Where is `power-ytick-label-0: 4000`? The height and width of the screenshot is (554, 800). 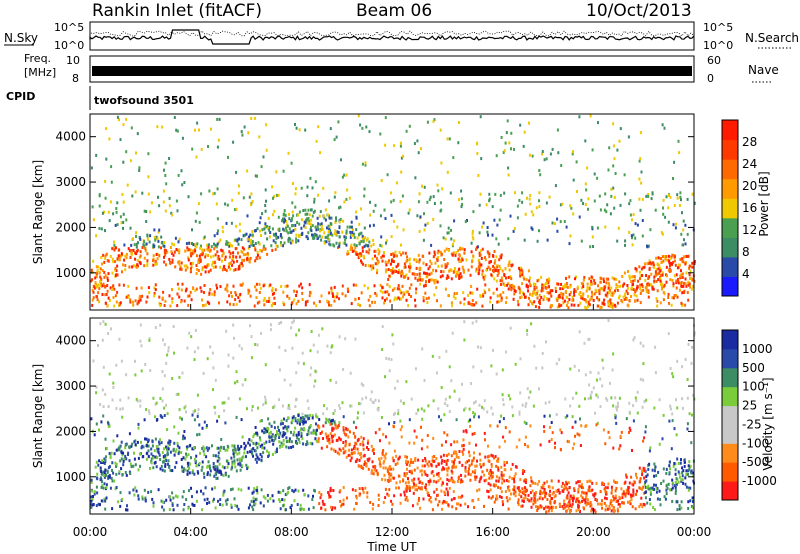
power-ytick-label-0: 4000 is located at coordinates (70, 137).